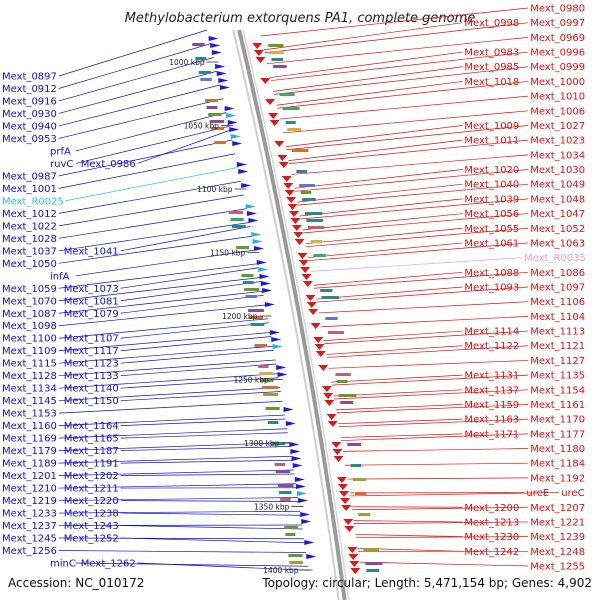 The height and width of the screenshot is (600, 600). Describe the element at coordinates (29, 214) in the screenshot. I see `gene-label-left: Mext_1012` at that location.